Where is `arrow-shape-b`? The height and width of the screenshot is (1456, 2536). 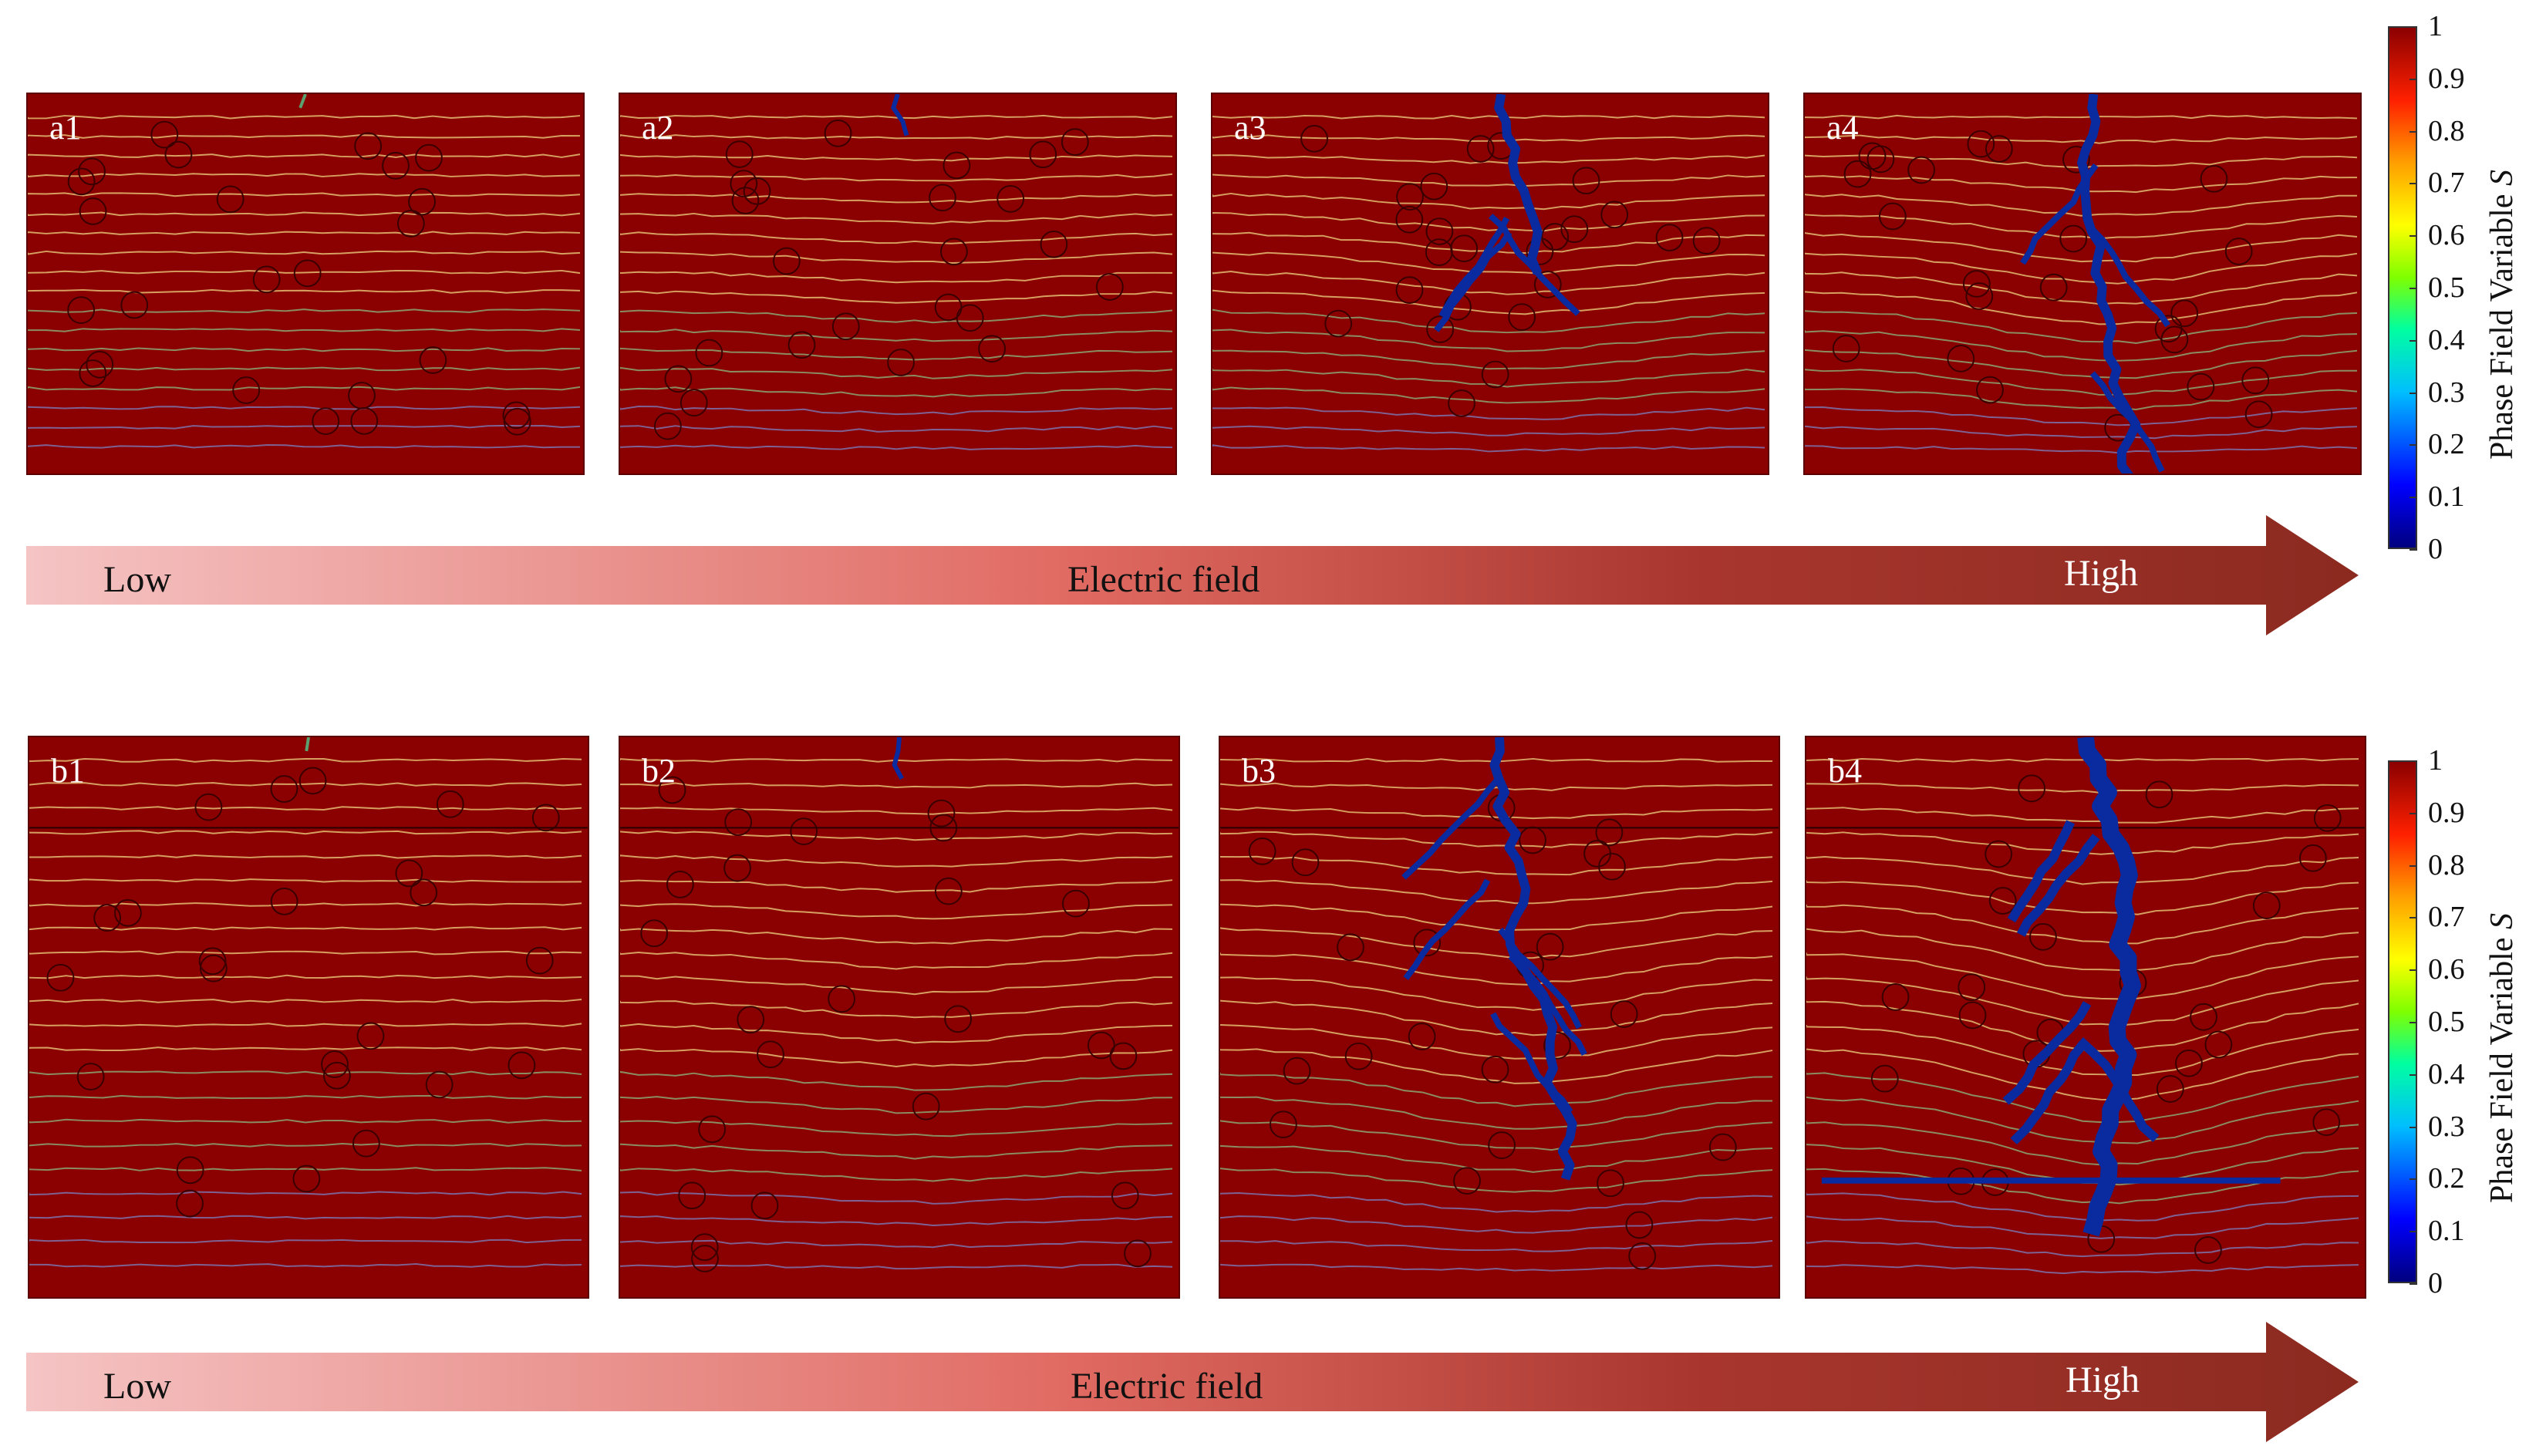
arrow-shape-b is located at coordinates (1192, 1382).